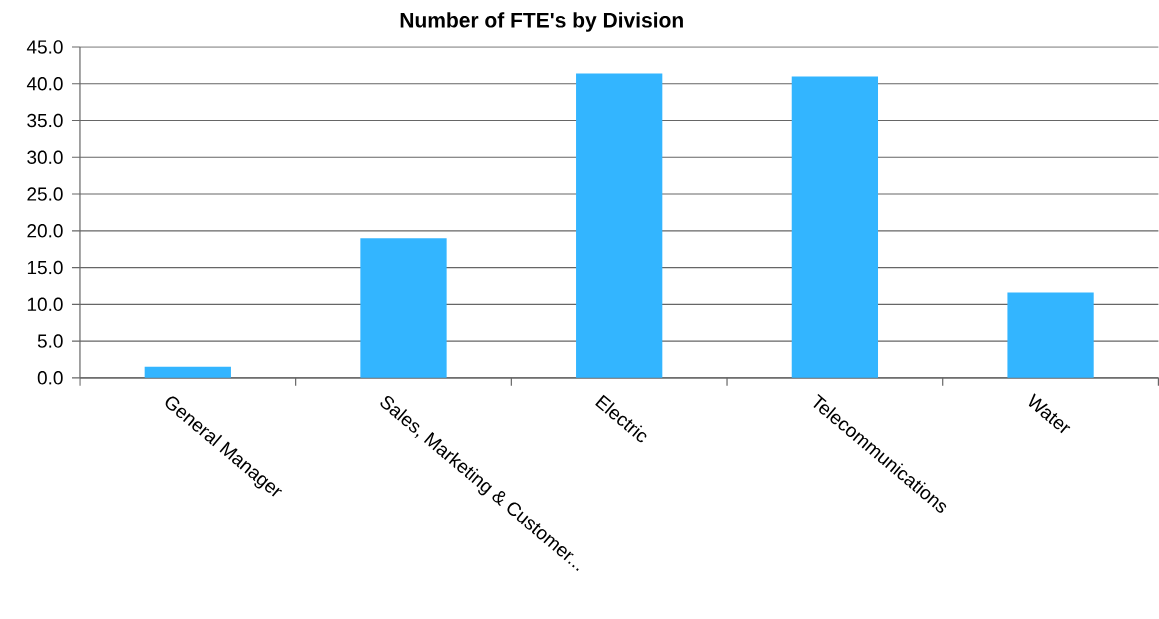  I want to click on y-tick-label: 45.0, so click(44, 47).